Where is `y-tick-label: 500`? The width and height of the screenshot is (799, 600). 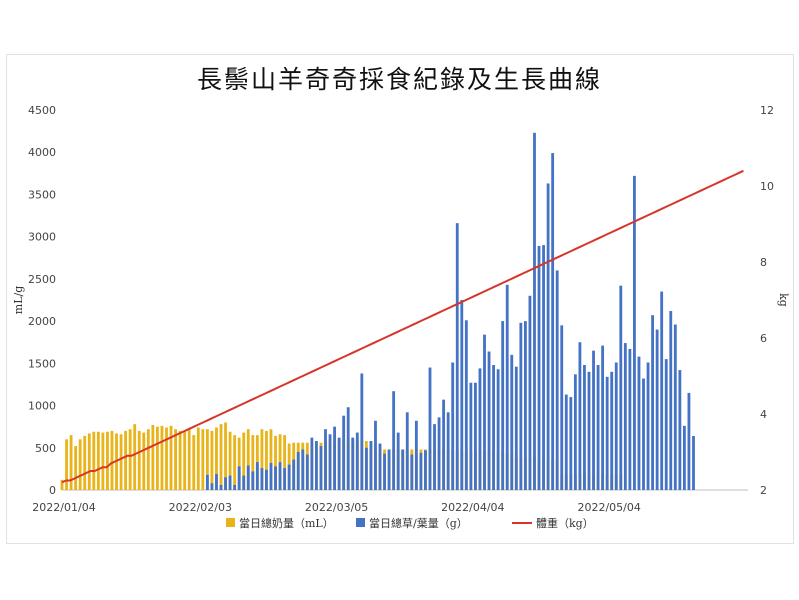
y-tick-label: 500 is located at coordinates (45, 448).